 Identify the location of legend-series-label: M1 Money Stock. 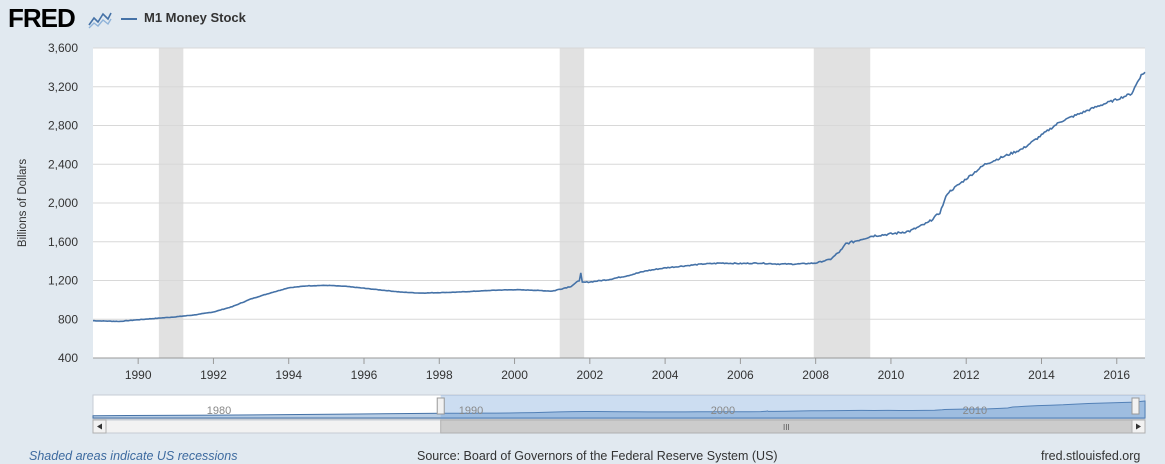
(195, 17).